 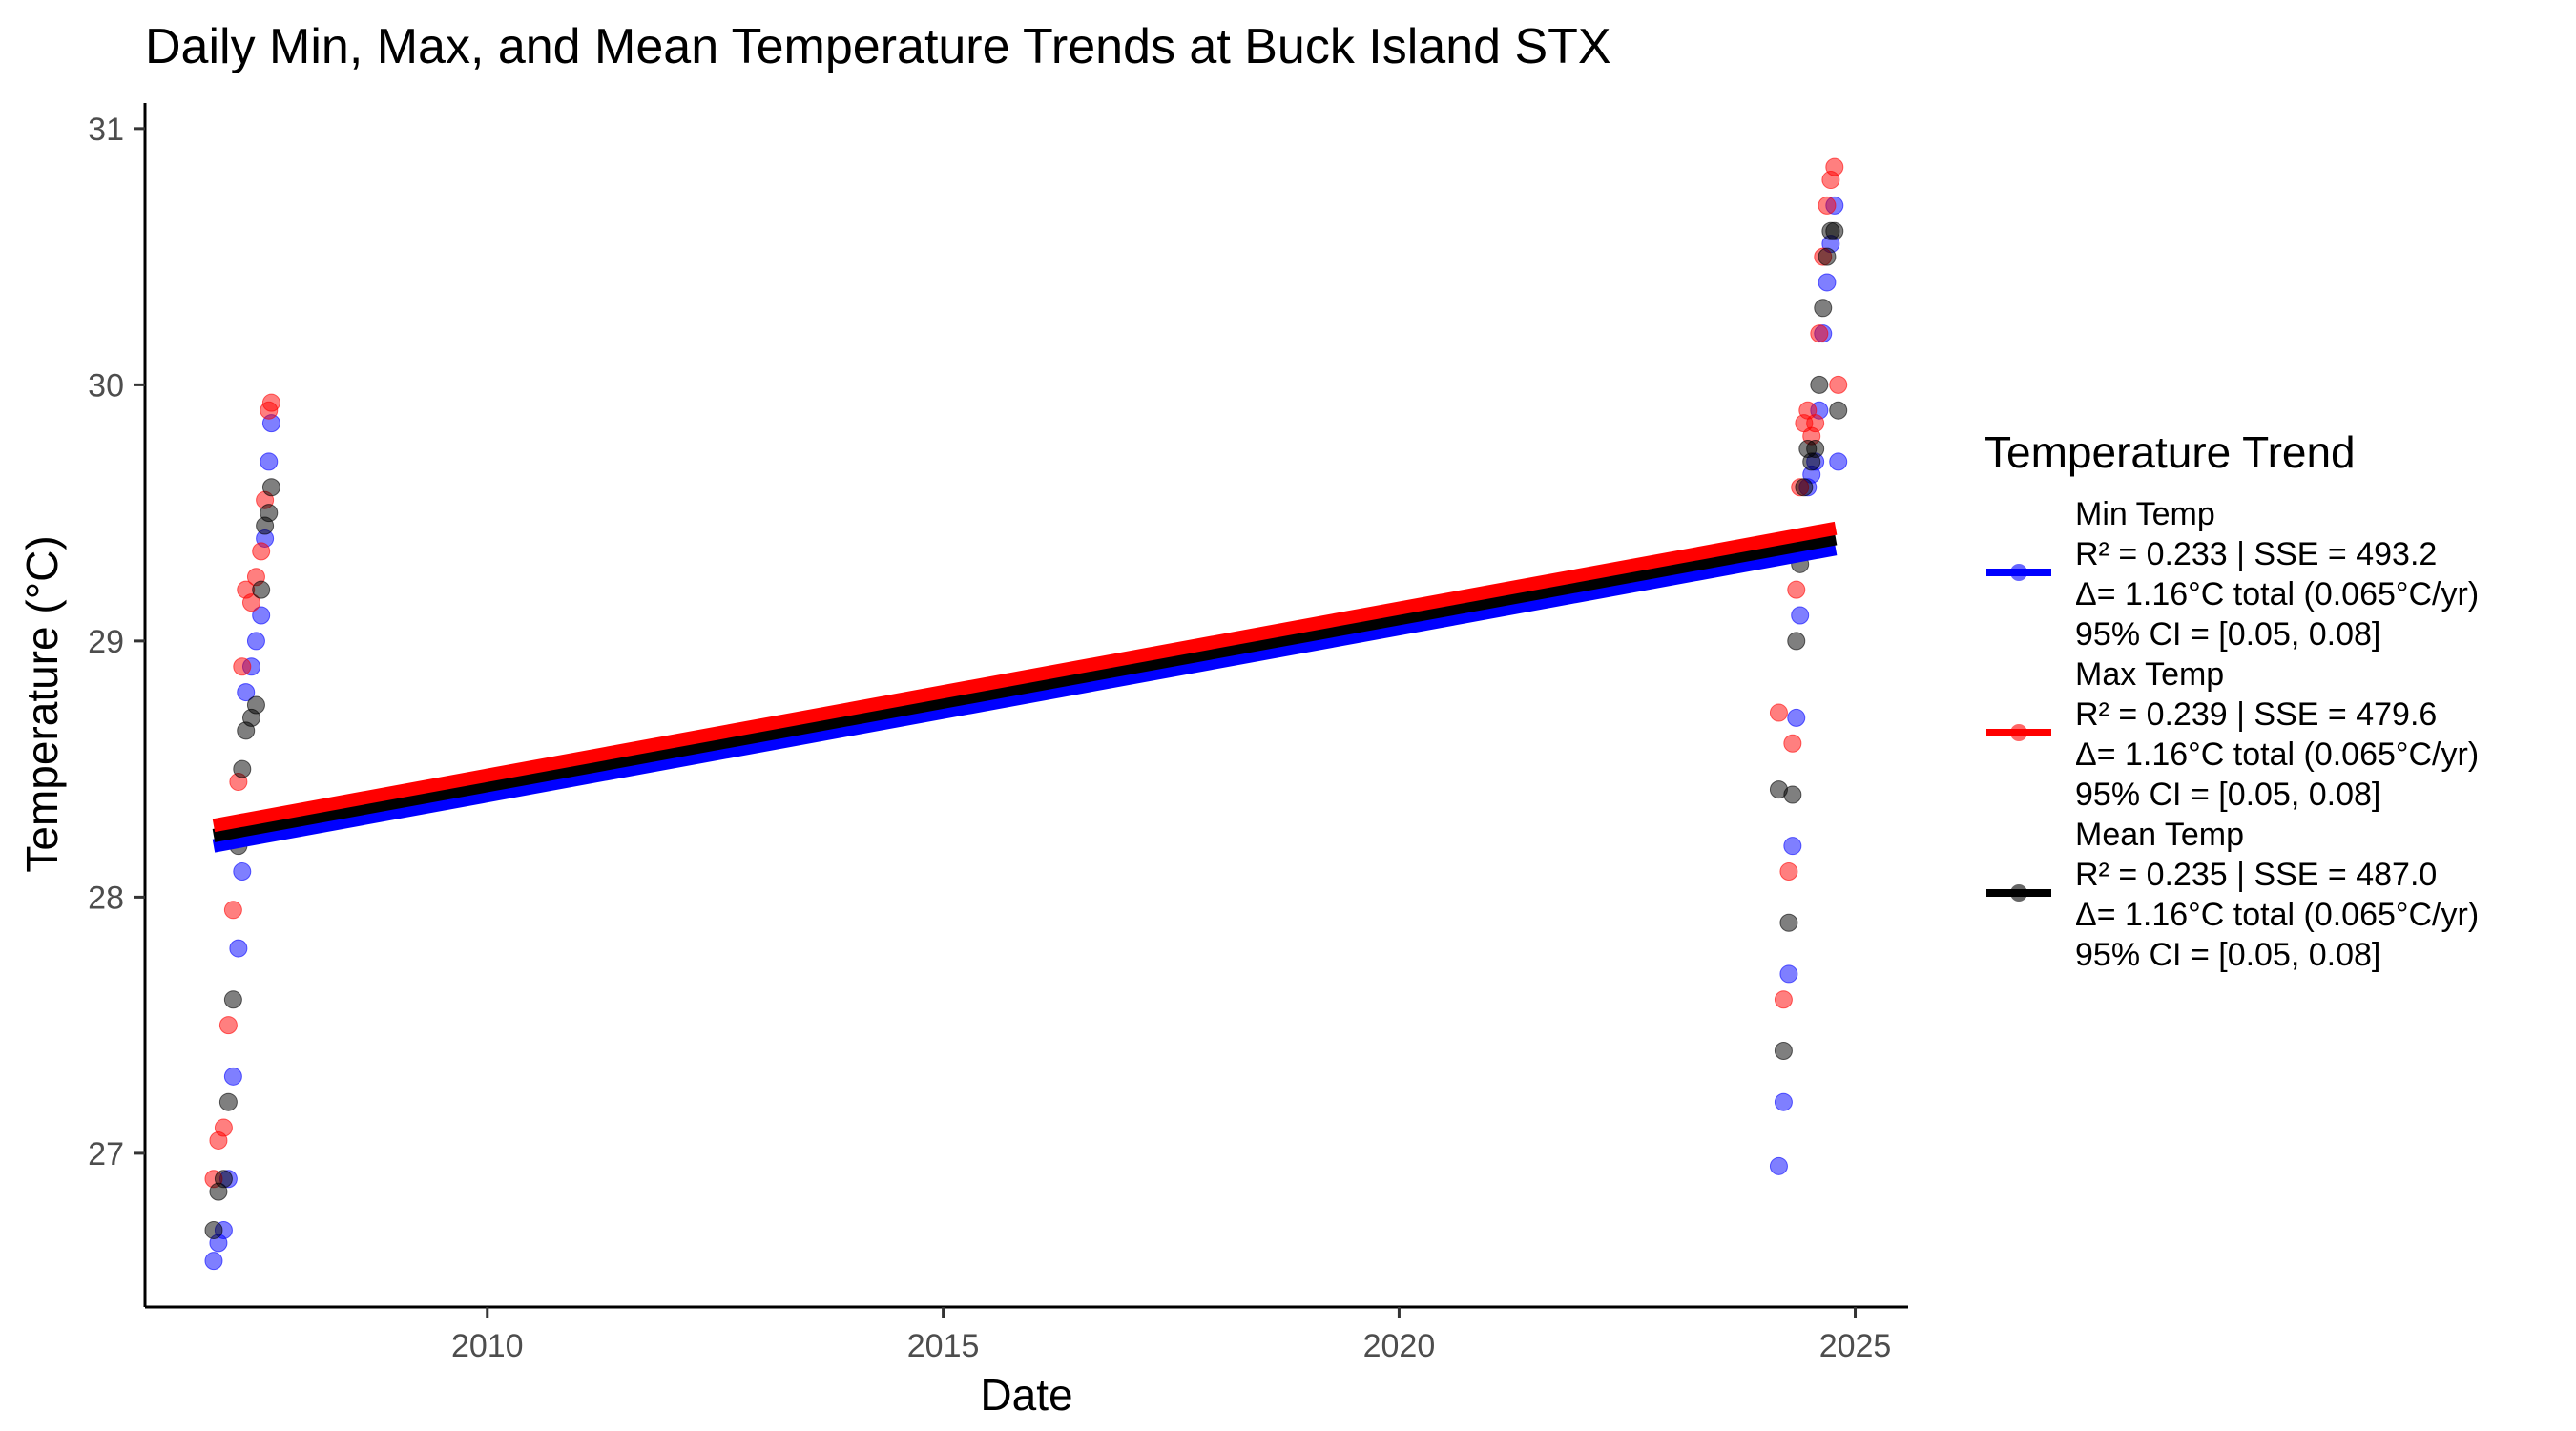 I want to click on y-axis-ticks: 27 28 29 30 31, so click(x=116, y=642).